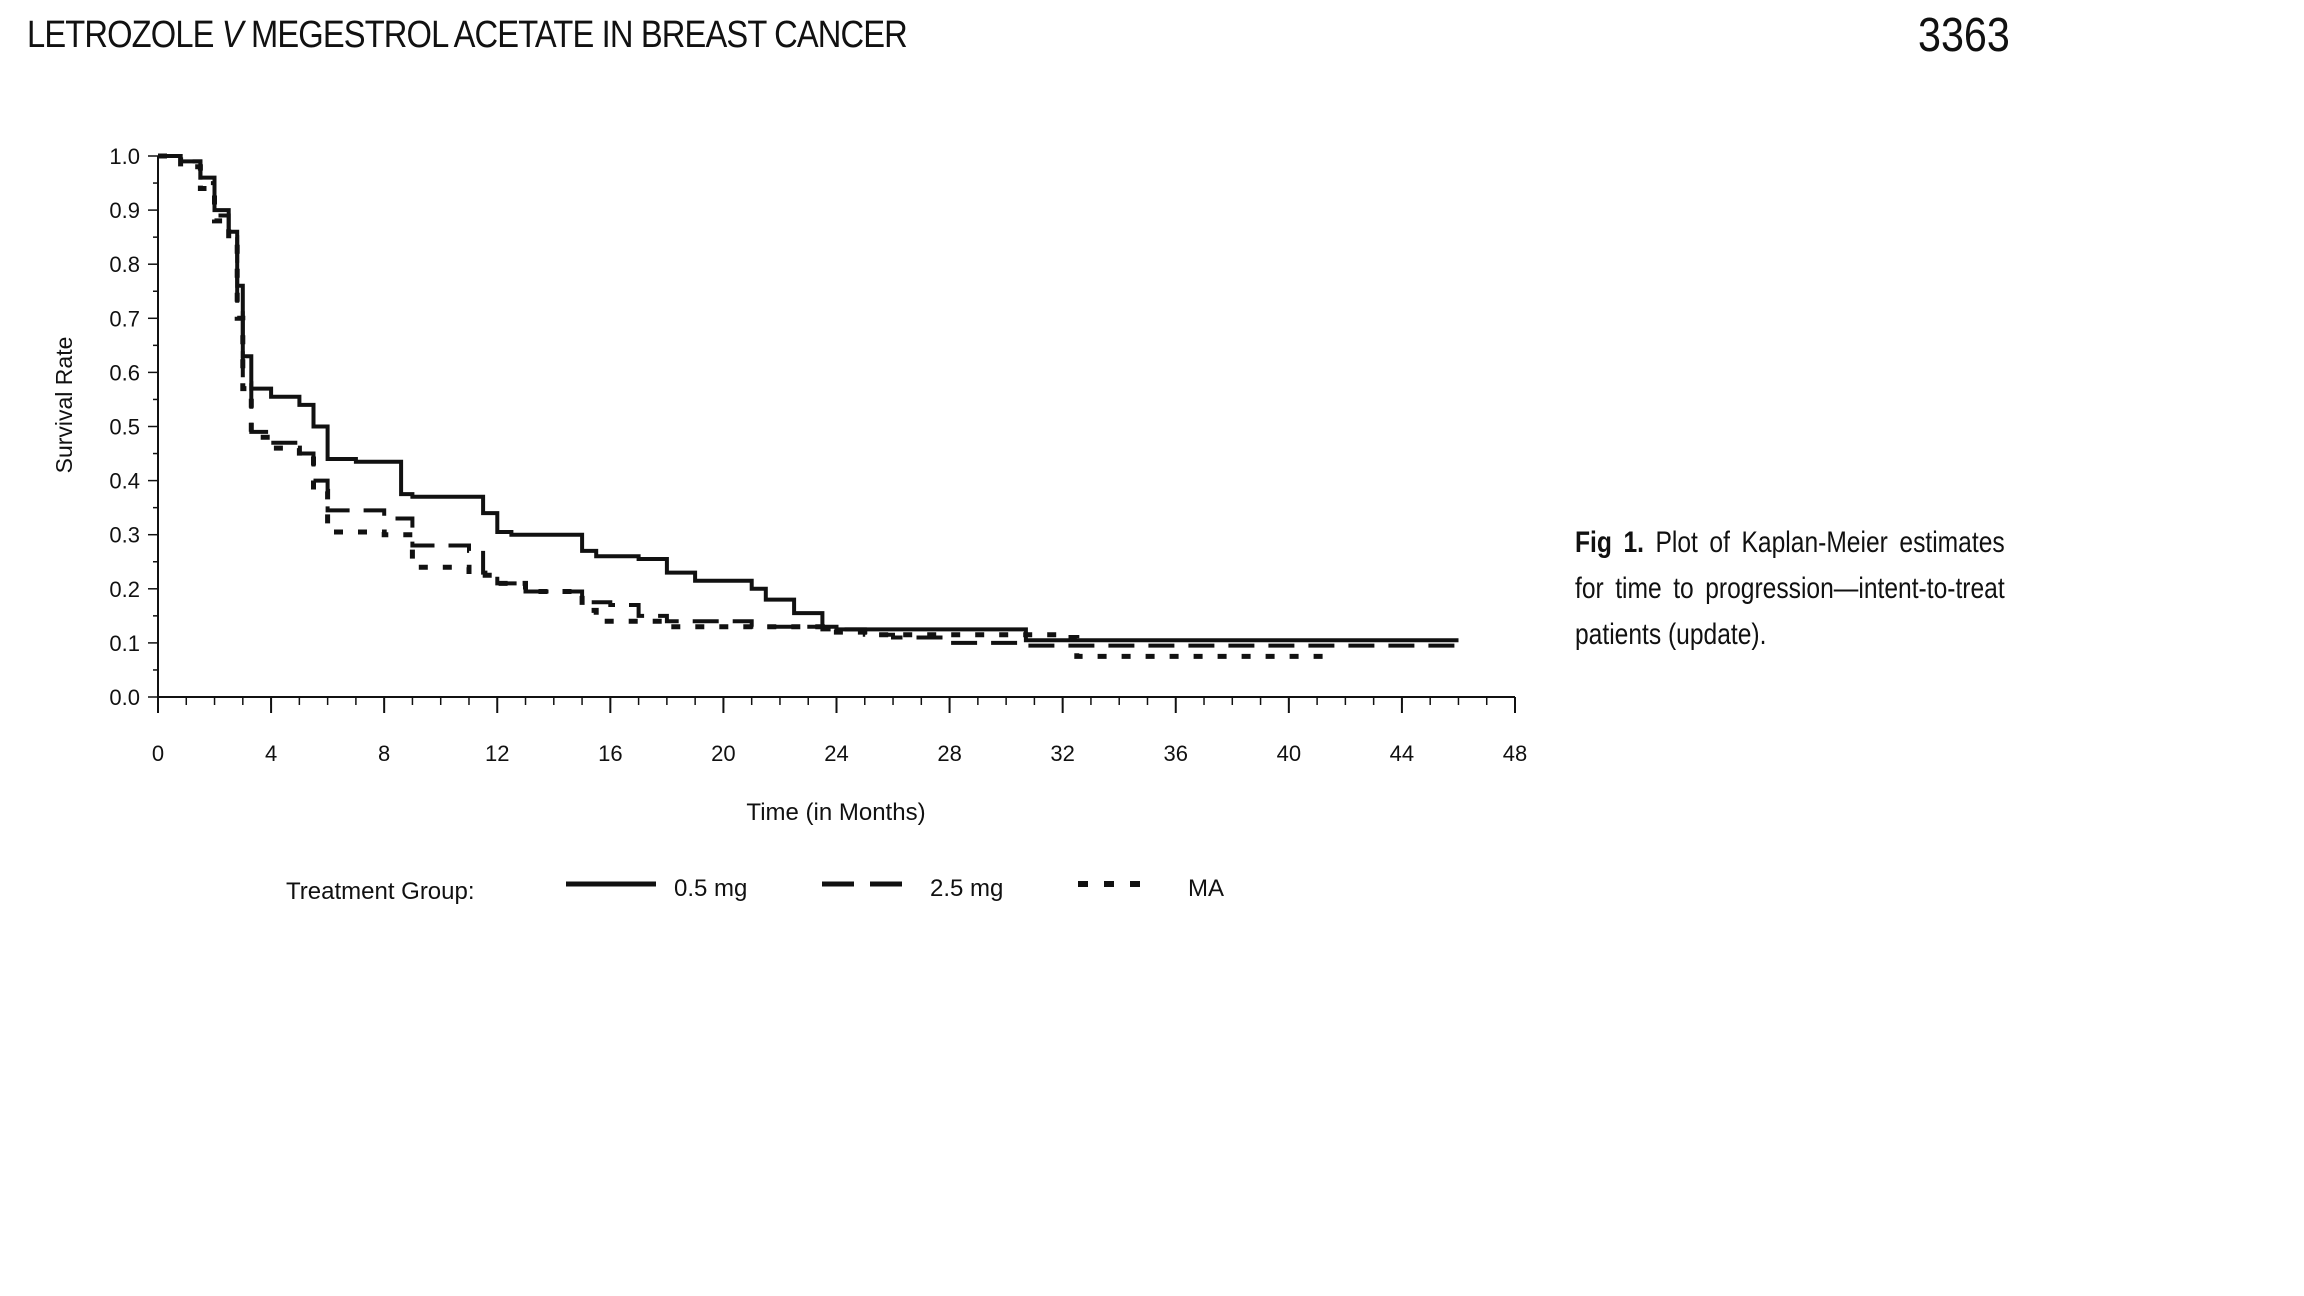  I want to click on y-tick-label: 0.1, so click(124, 643).